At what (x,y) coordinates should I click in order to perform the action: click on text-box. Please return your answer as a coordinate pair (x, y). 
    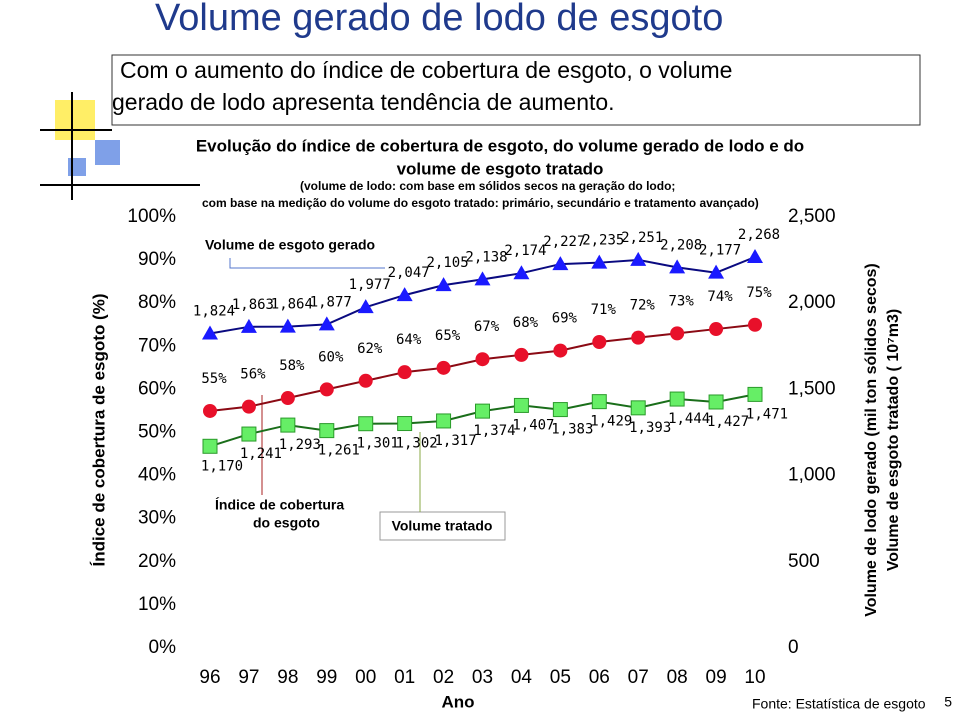
    Looking at the image, I should click on (516, 90).